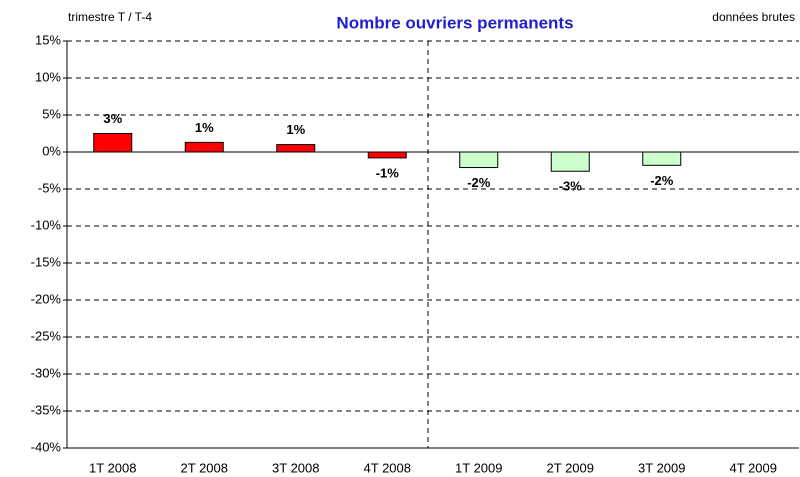  I want to click on chart-subtitle: trimestre T / T-4, so click(110, 17).